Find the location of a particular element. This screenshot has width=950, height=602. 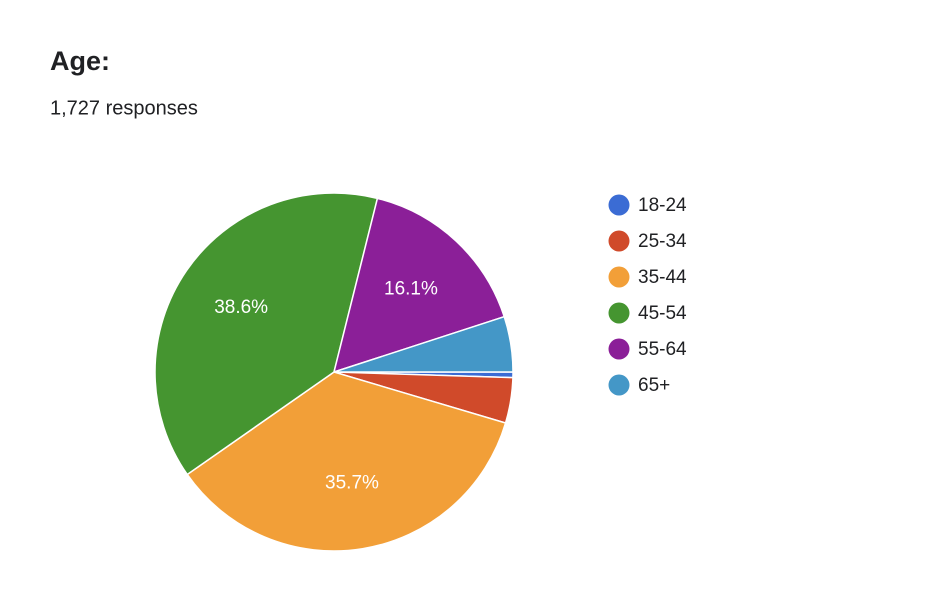

legend-label: 18-24 is located at coordinates (662, 205).